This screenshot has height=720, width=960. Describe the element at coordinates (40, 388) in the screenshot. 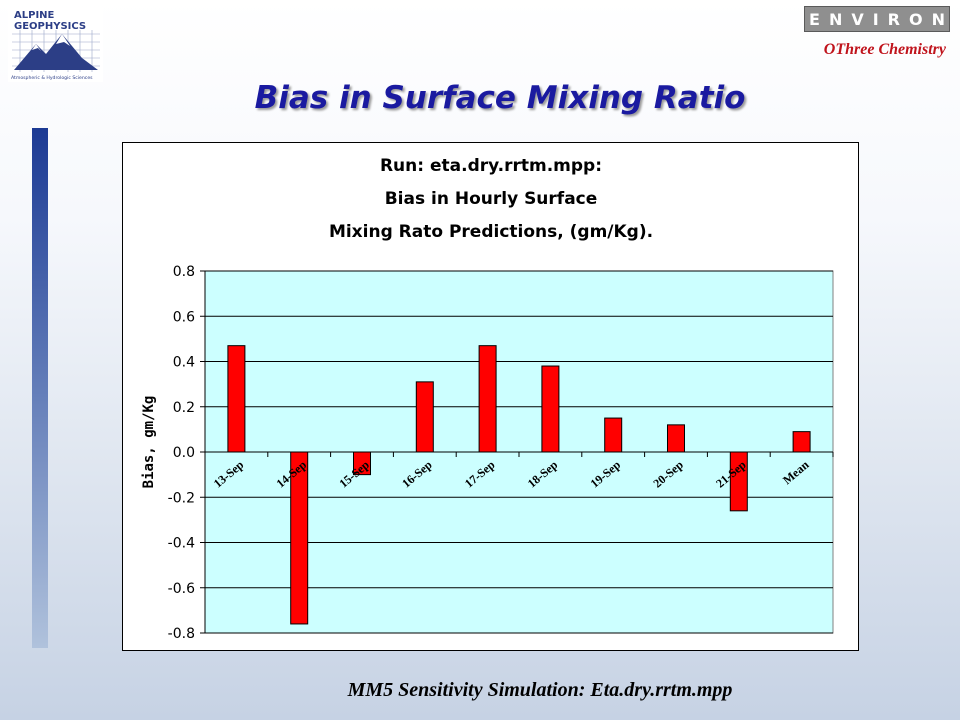

I see `decorative-side-bar` at that location.